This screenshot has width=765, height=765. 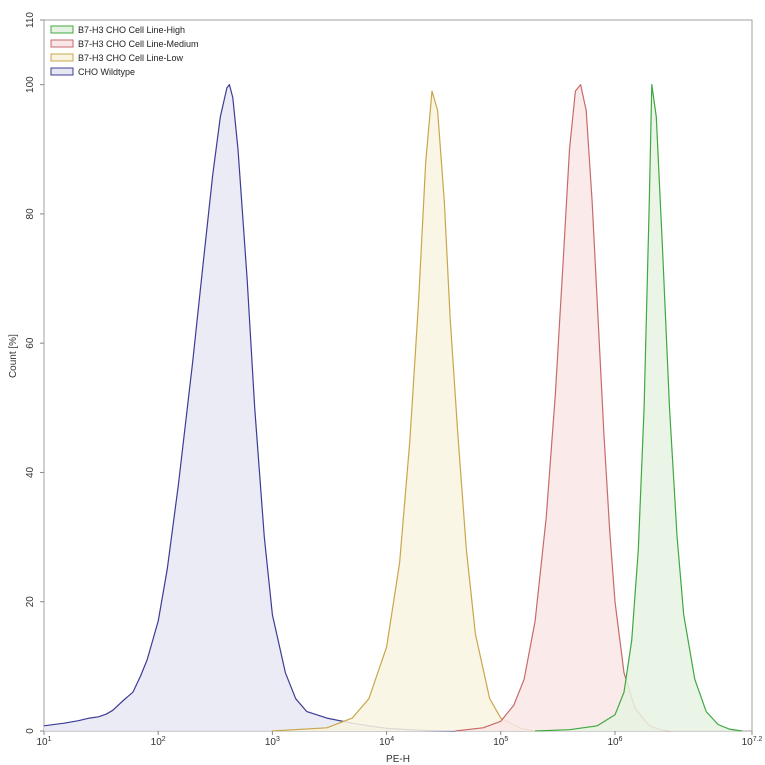 I want to click on legend-item: B7-H3 CHO Cell Line-High, so click(x=117, y=30).